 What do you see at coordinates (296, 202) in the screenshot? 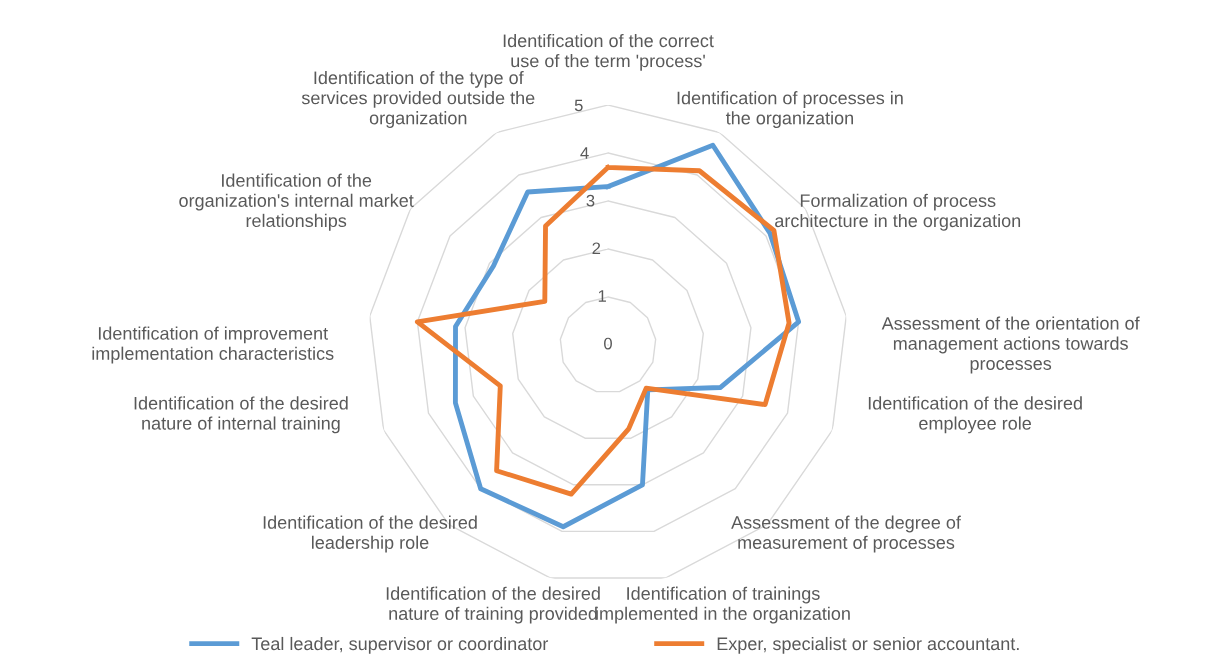
I see `spoke-label: Identification of the organization's internal market relationships` at bounding box center [296, 202].